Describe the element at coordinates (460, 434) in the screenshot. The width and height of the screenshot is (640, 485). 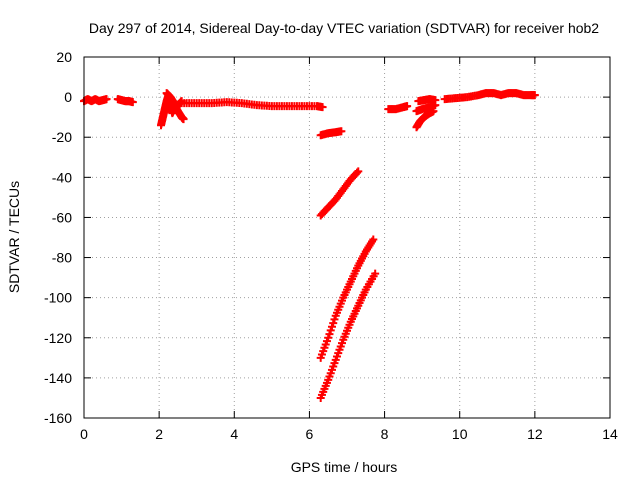
I see `x-tick-label: 10` at that location.